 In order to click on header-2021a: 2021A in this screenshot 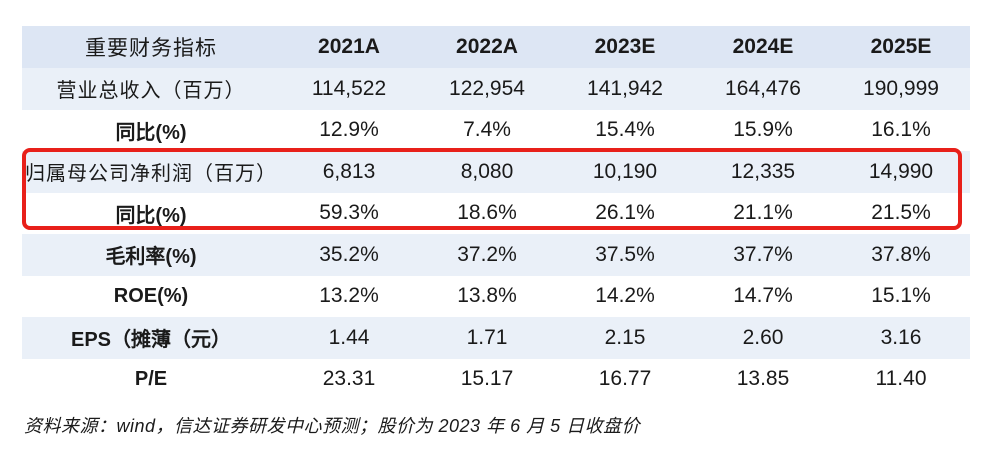, I will do `click(349, 47)`.